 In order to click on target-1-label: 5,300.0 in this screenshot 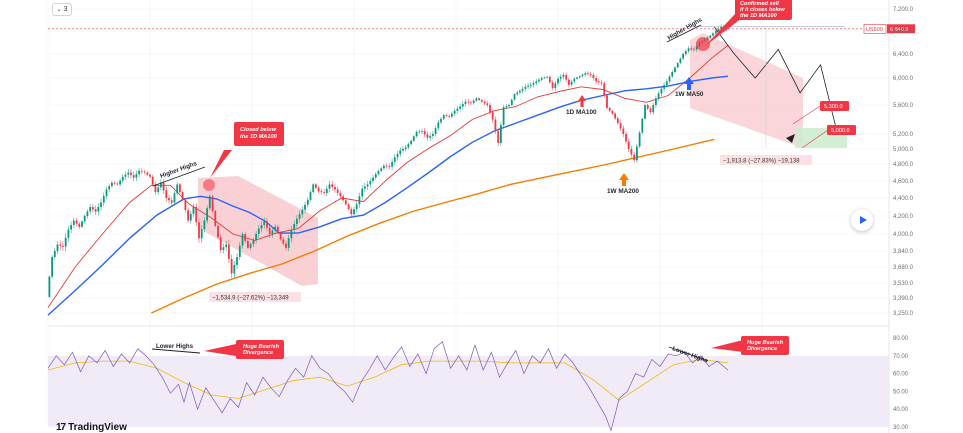, I will do `click(833, 107)`.